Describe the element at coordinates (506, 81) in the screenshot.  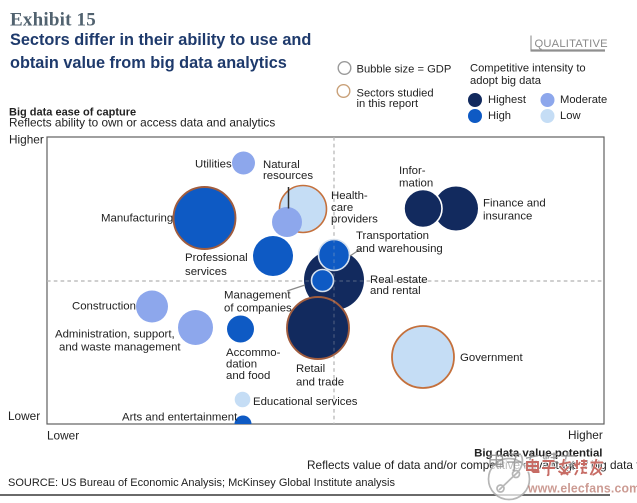
I see `svg-text: adopt big data` at that location.